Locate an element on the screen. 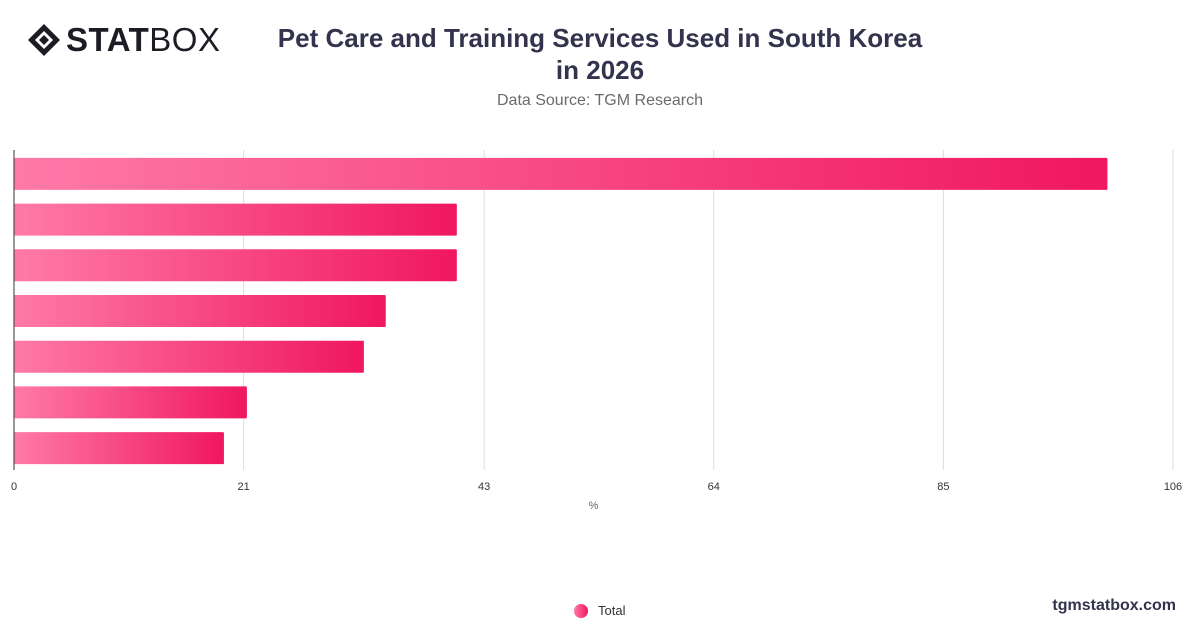 The width and height of the screenshot is (1200, 628). x-tick-label: 0 is located at coordinates (14, 487).